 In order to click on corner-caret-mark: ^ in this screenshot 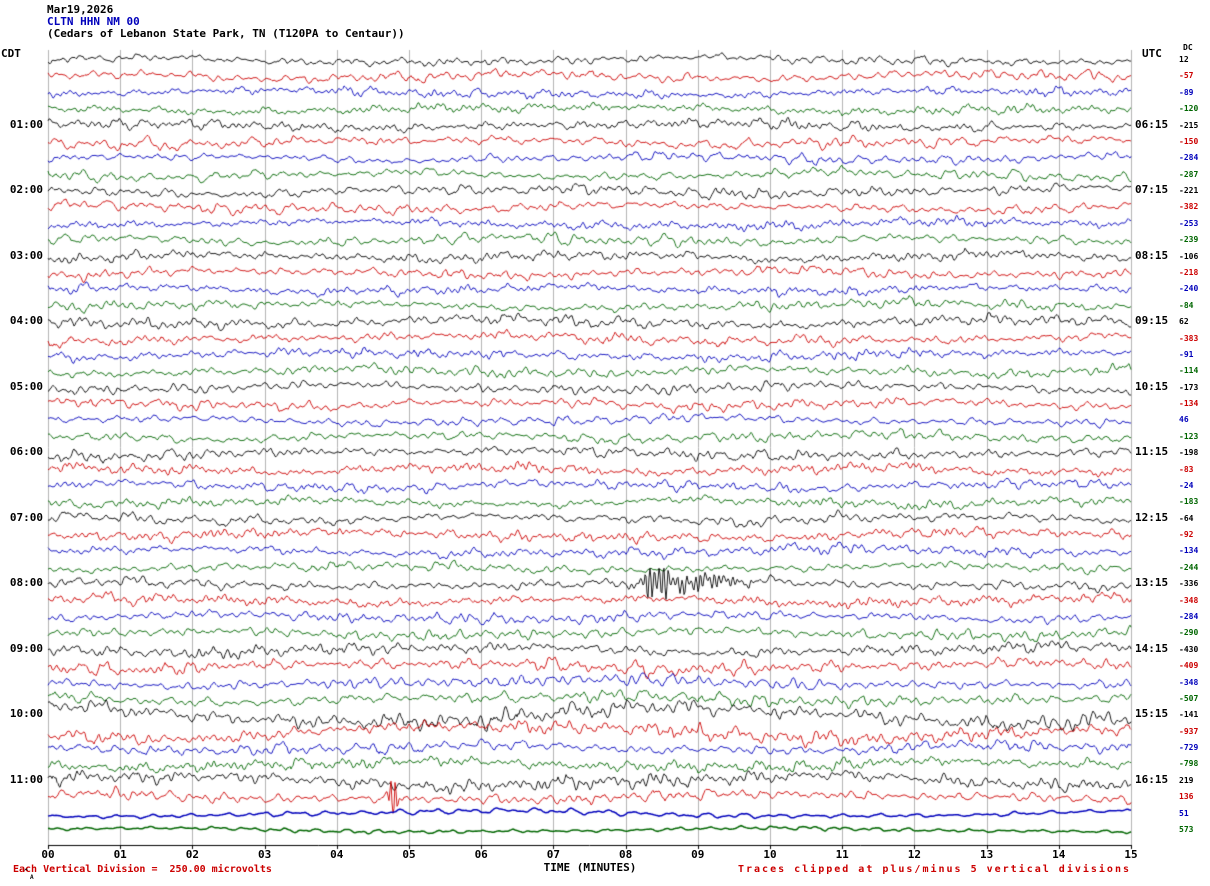, I will do `click(26, 872)`.